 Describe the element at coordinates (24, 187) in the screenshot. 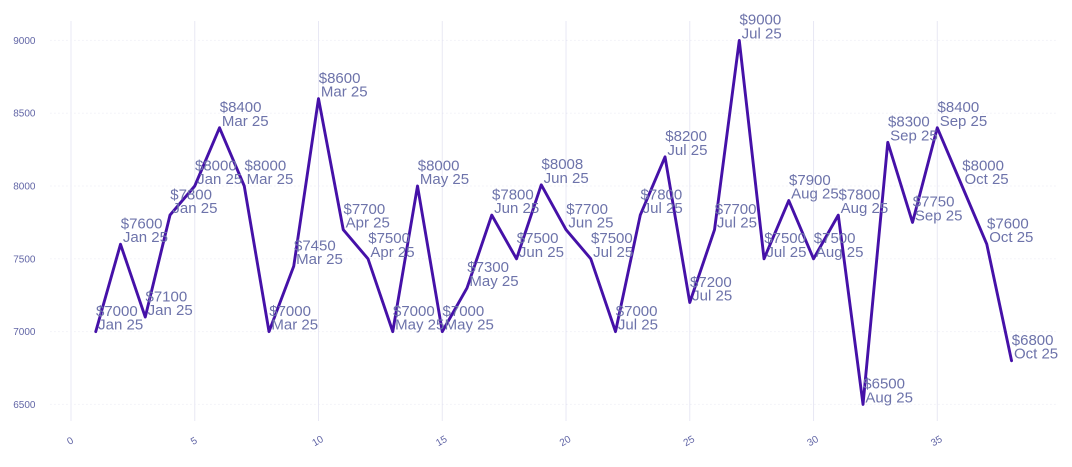

I see `svg-text: 8000` at that location.